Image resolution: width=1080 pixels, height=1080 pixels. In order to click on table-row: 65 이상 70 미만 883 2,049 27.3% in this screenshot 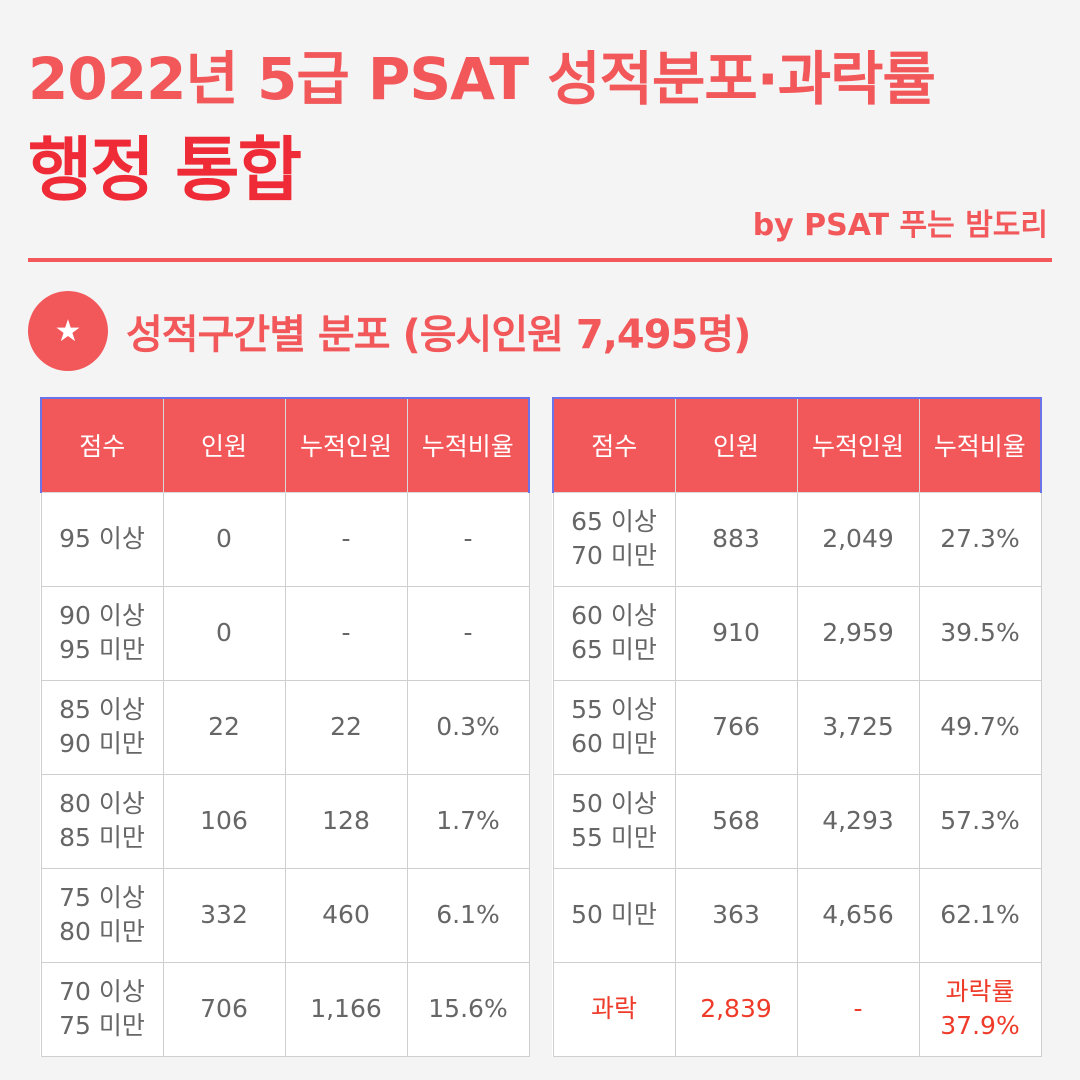, I will do `click(797, 539)`.